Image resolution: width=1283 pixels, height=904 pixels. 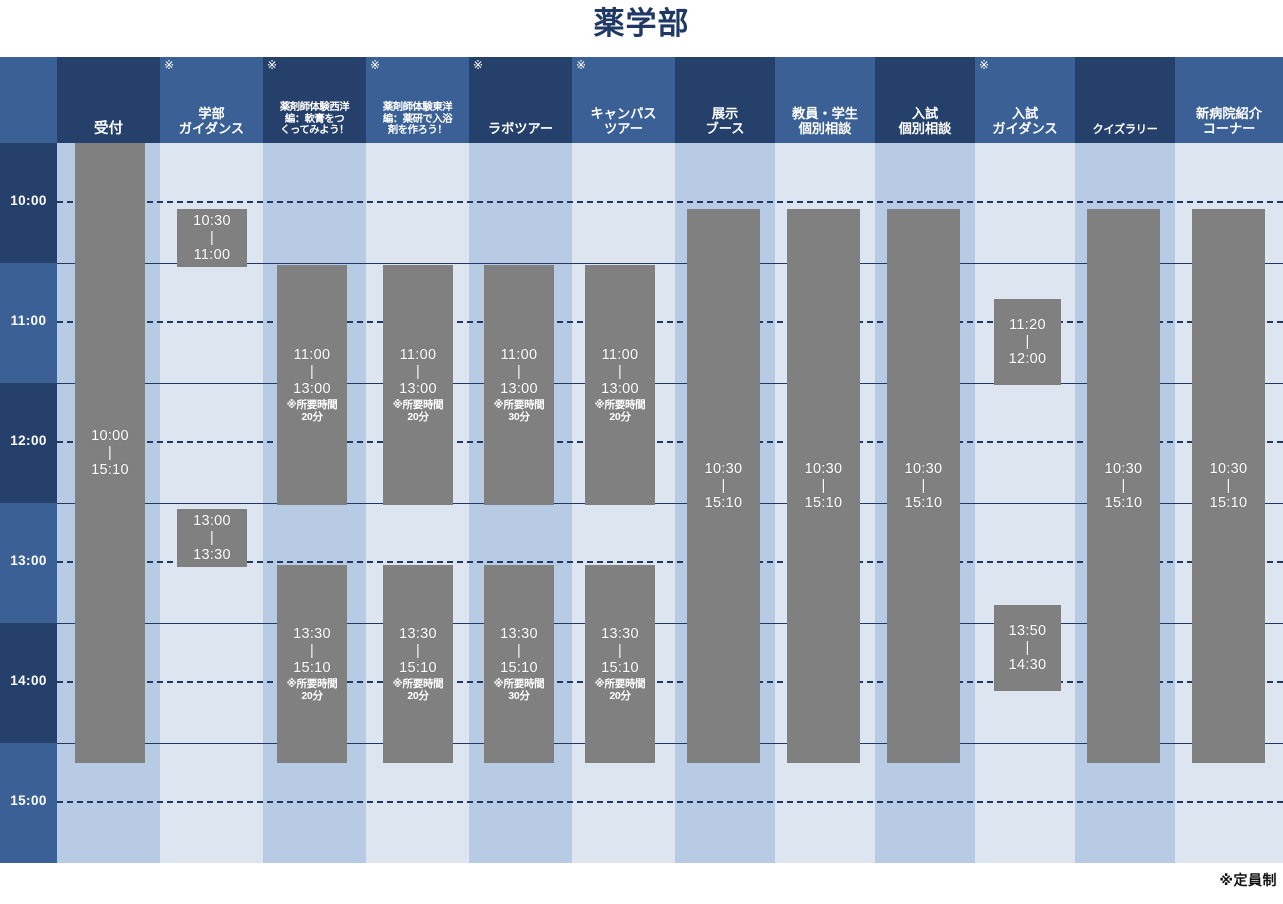 I want to click on event-block-pharmacist-eastern: 11:00 | 13:00 ※所要時間 20分, so click(x=418, y=385).